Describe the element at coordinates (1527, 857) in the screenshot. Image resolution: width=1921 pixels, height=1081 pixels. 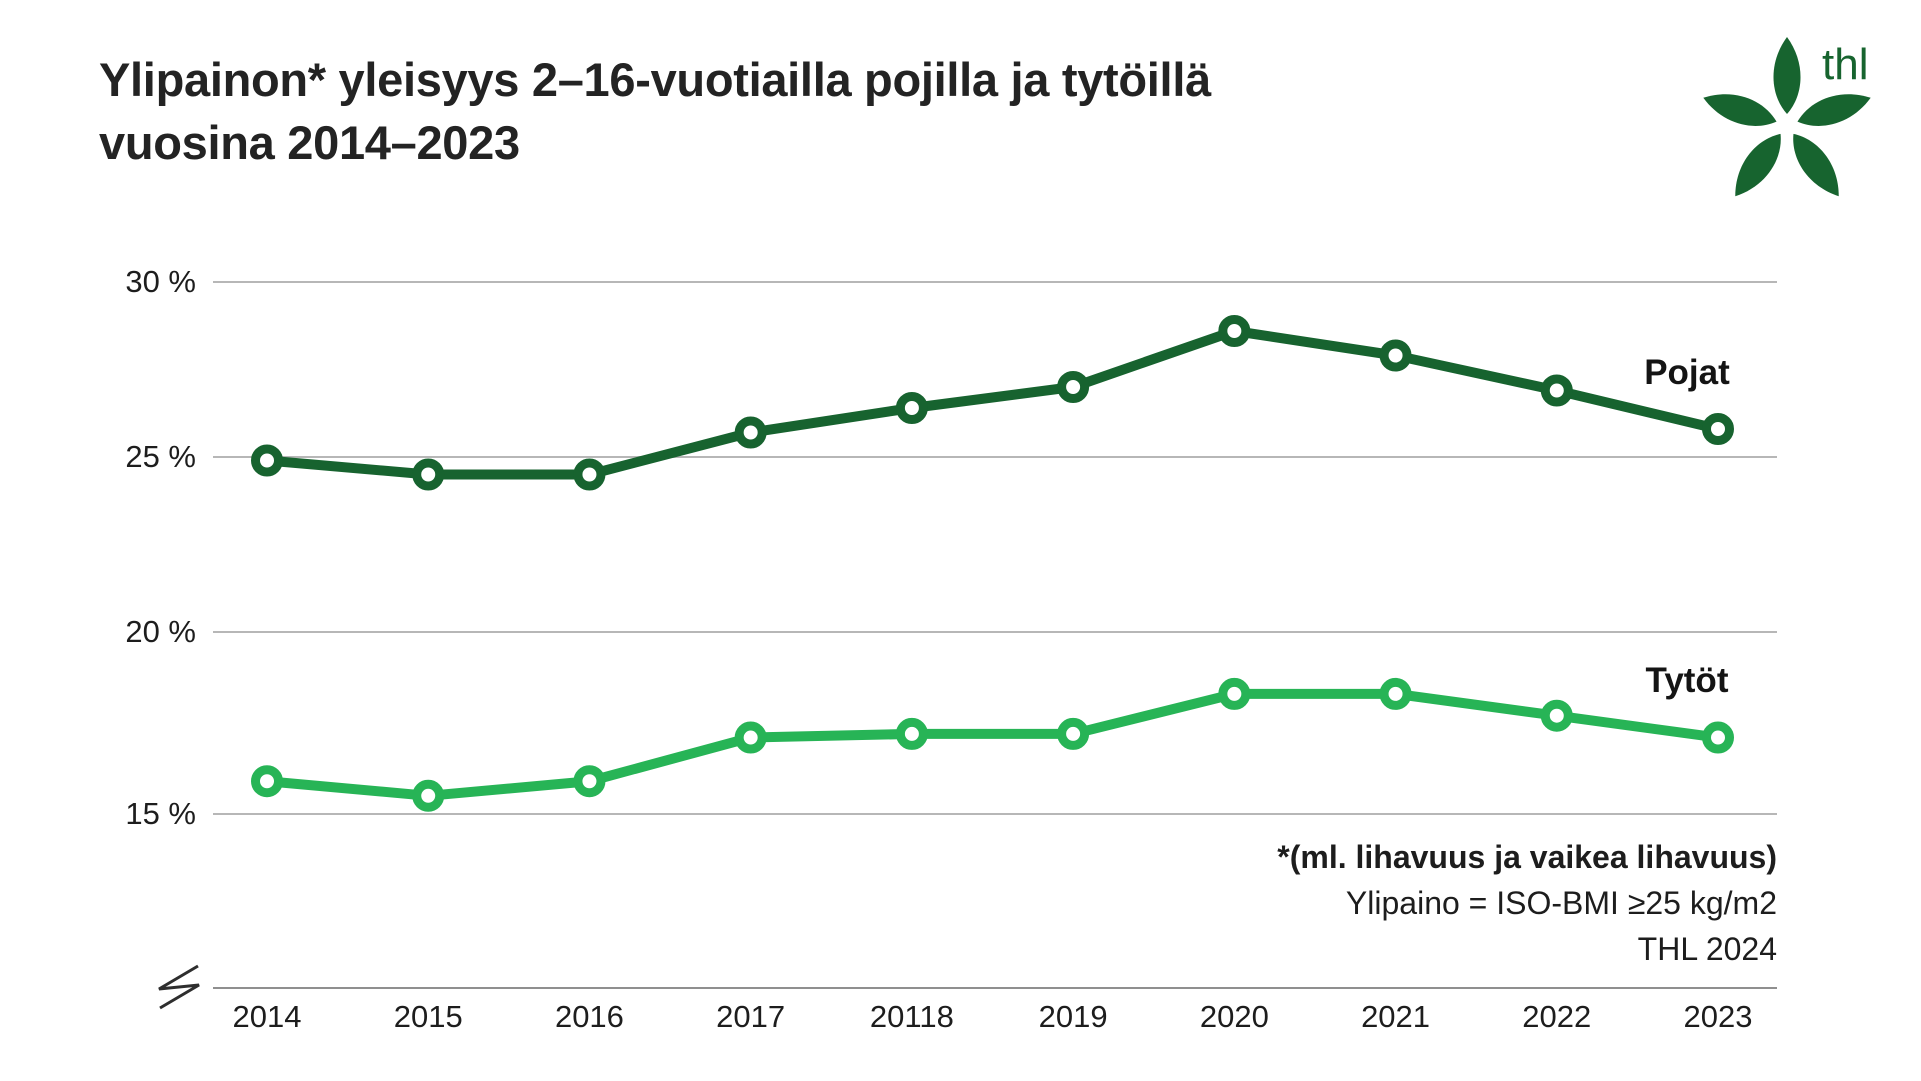
I see `footnote-definition: *(ml. lihavuus ja vaikea lihavuus)` at that location.